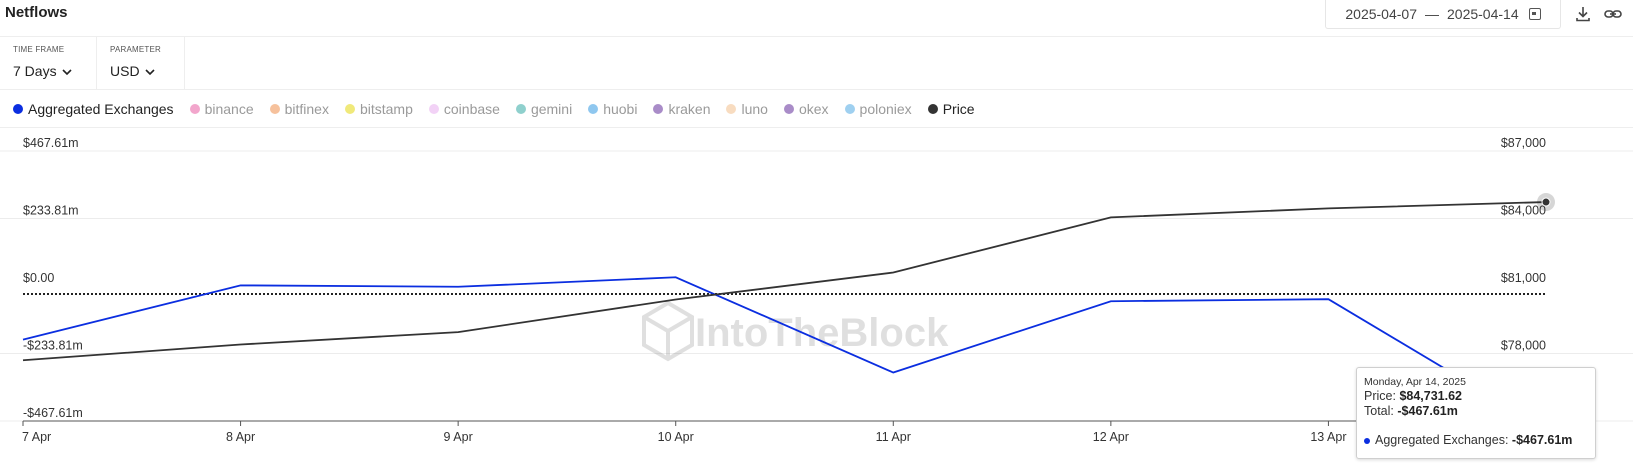 This screenshot has width=1633, height=473. Describe the element at coordinates (1613, 14) in the screenshot. I see `link-icon` at that location.